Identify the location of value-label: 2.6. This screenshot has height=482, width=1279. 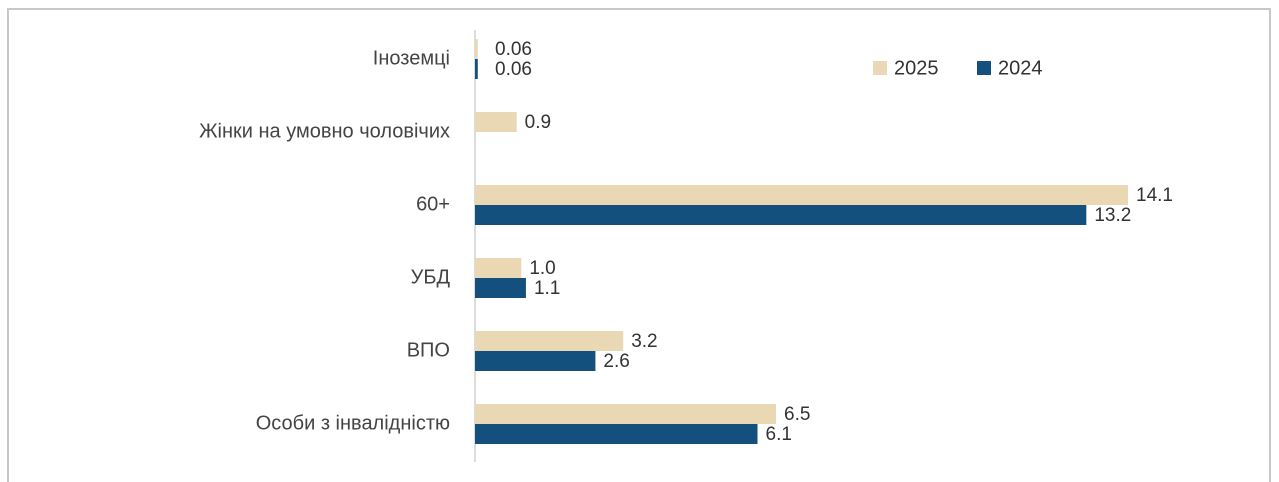
(616, 361).